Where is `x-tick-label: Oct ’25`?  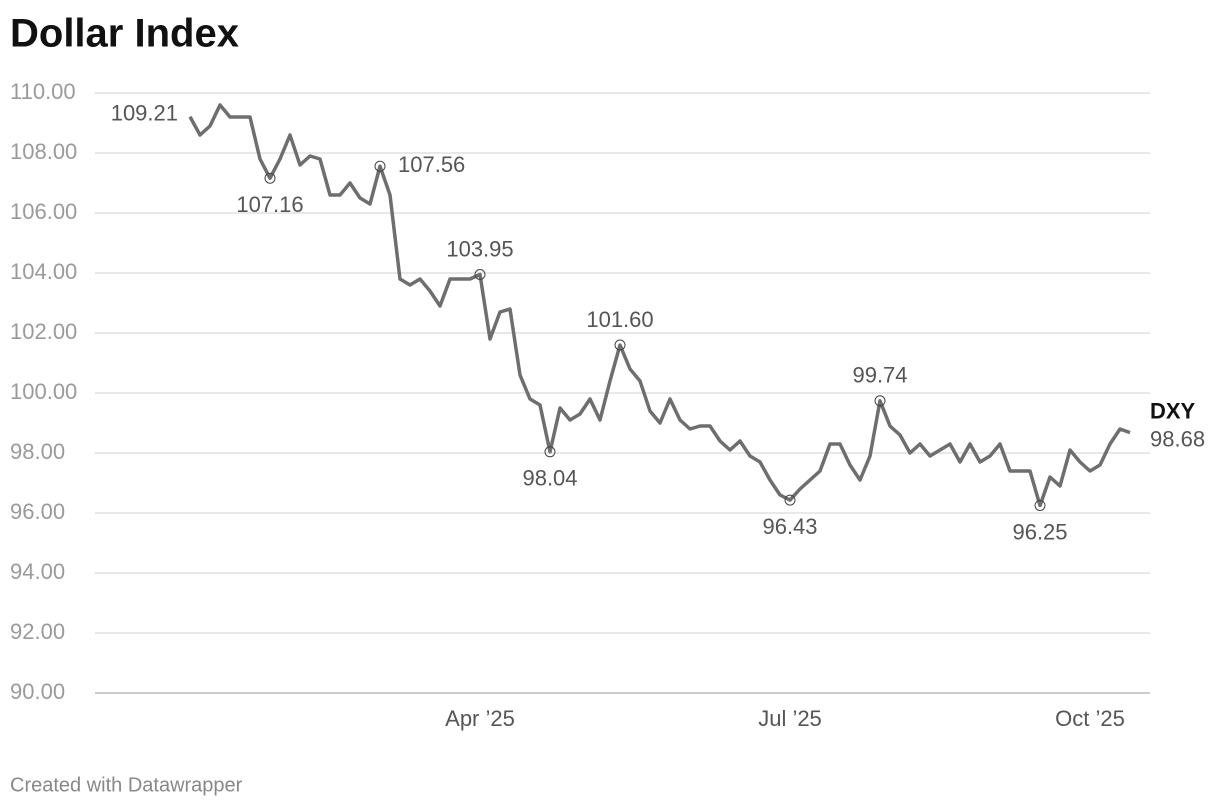 x-tick-label: Oct ’25 is located at coordinates (1090, 718).